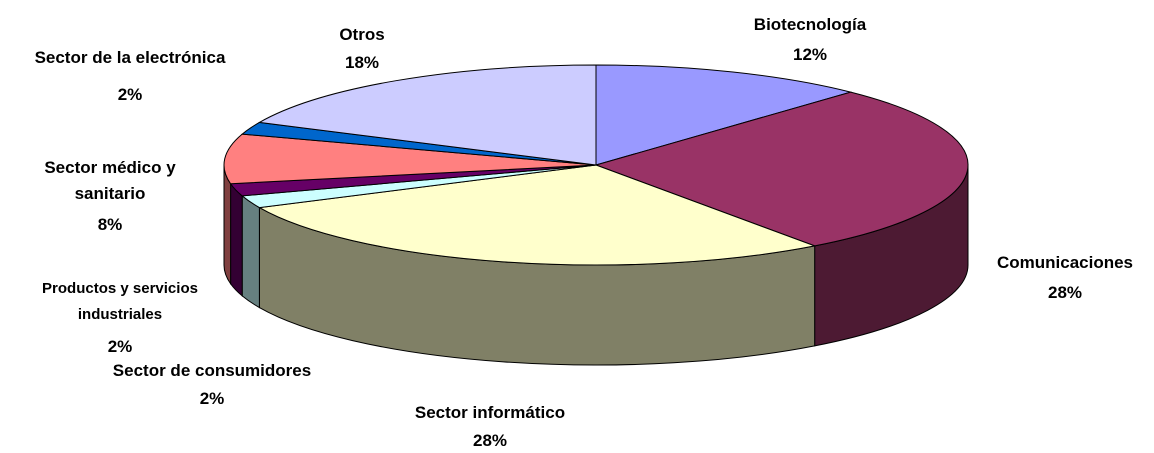 This screenshot has width=1154, height=453. What do you see at coordinates (810, 24) in the screenshot?
I see `slice-label: Biotecnología` at bounding box center [810, 24].